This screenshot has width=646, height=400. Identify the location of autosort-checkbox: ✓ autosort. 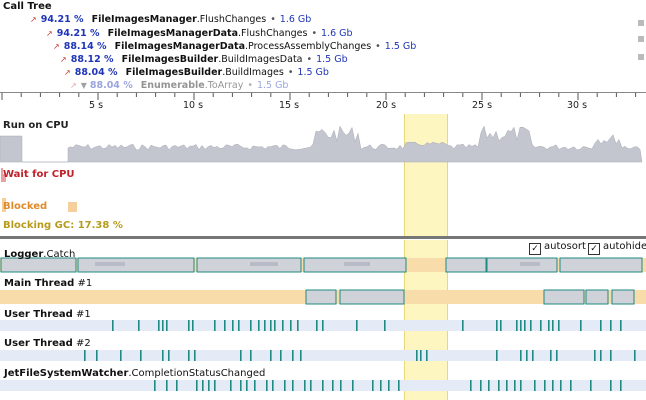
(557, 247).